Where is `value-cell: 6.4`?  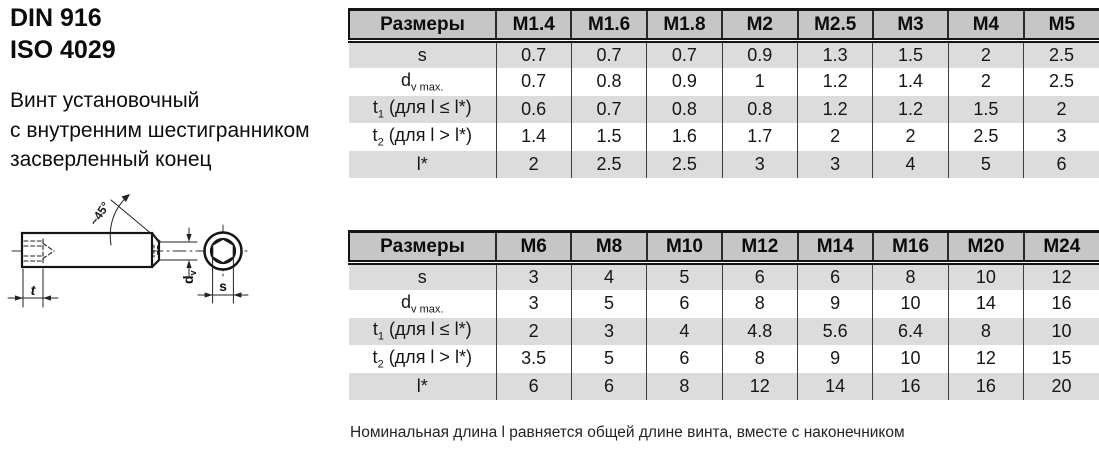
value-cell: 6.4 is located at coordinates (910, 331).